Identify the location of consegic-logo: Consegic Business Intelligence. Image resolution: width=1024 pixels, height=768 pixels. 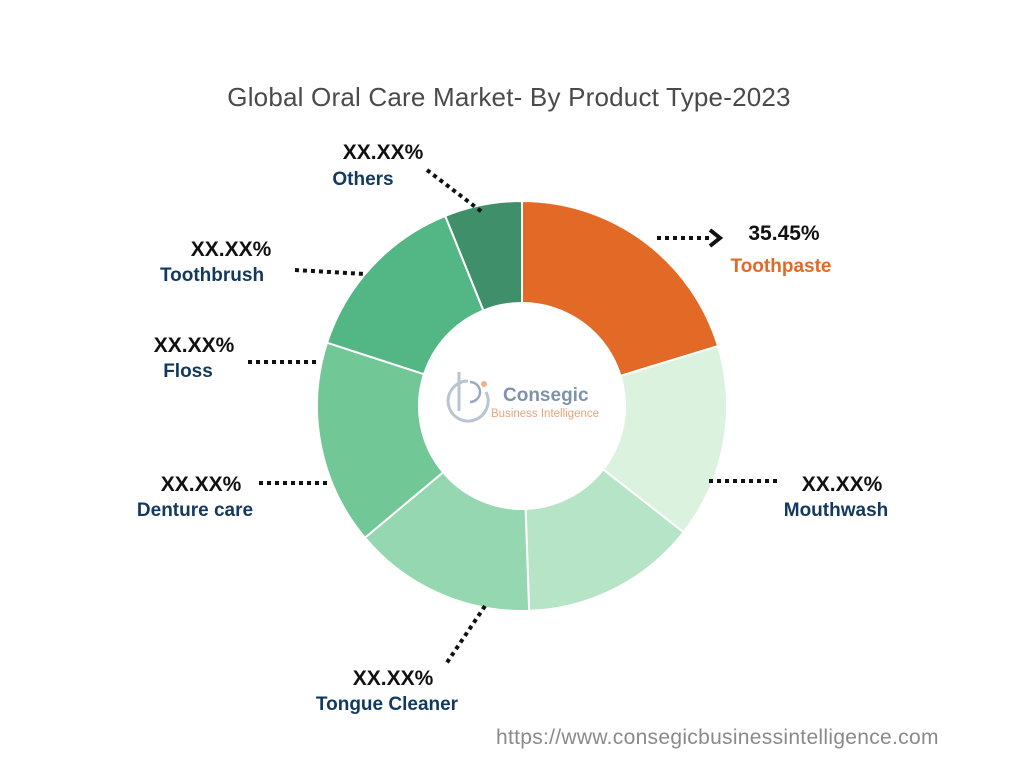
(522, 397).